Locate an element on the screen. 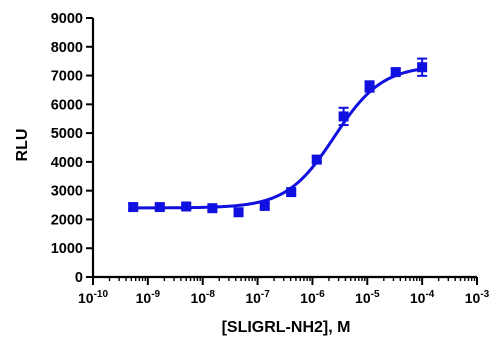  x-axis-title: [SLIGRL-NH2], M is located at coordinates (286, 327).